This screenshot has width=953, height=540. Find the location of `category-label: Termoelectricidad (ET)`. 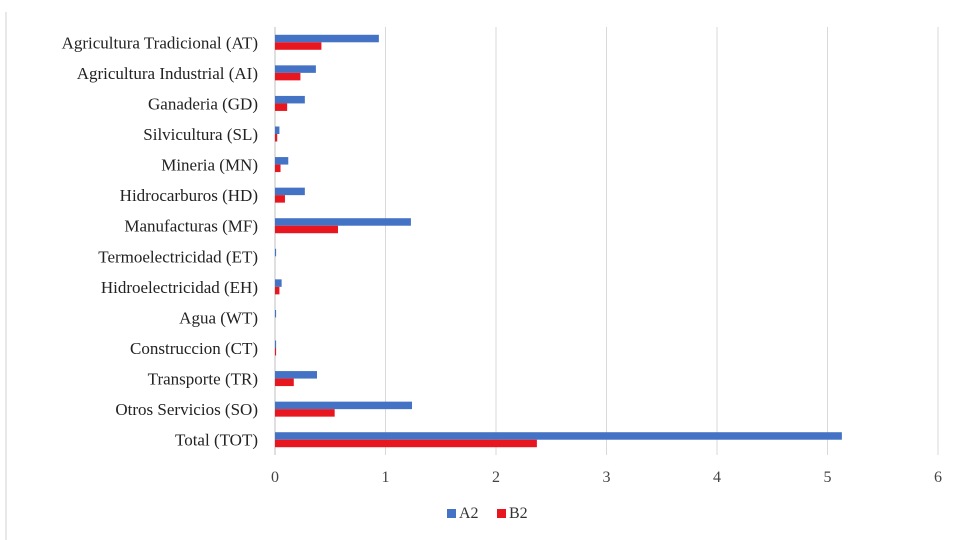

category-label: Termoelectricidad (ET) is located at coordinates (178, 256).